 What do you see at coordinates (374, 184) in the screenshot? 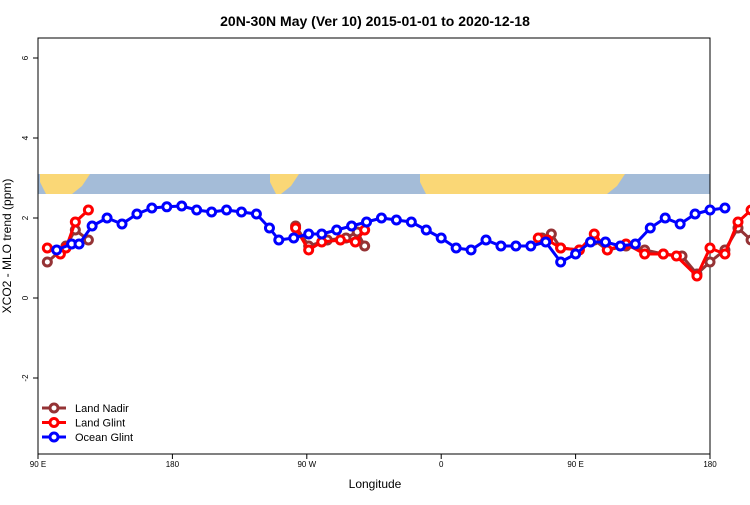
I see `world-map-band` at bounding box center [374, 184].